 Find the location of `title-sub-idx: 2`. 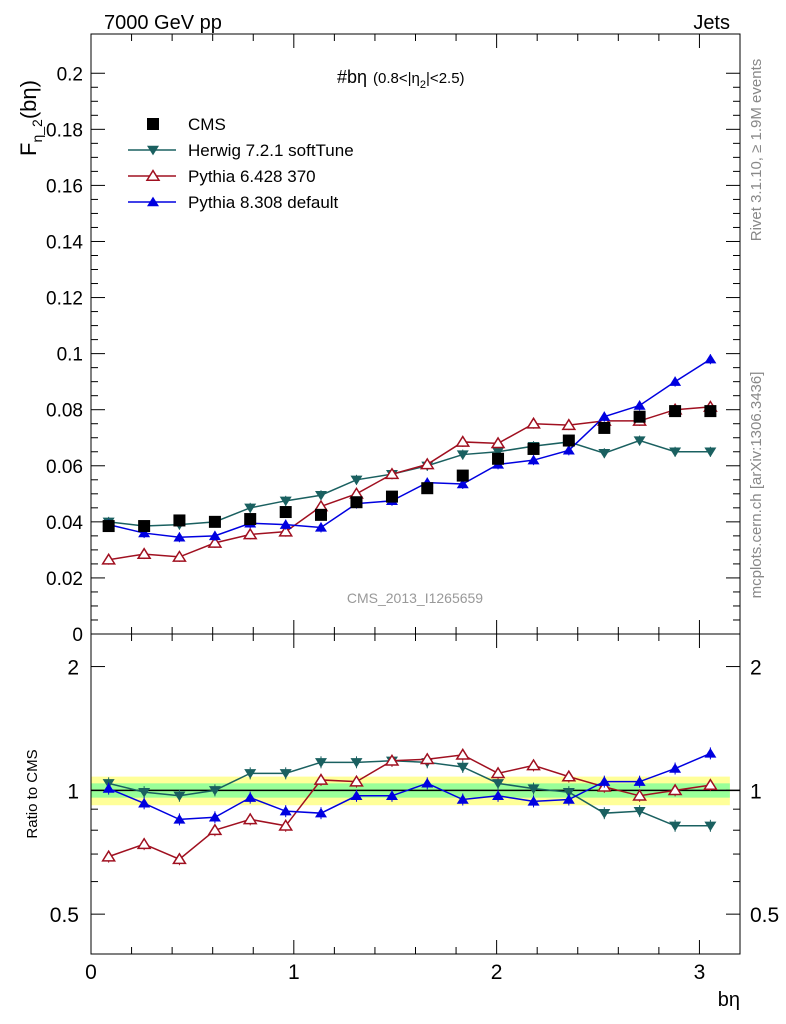

title-sub-idx: 2 is located at coordinates (423, 85).